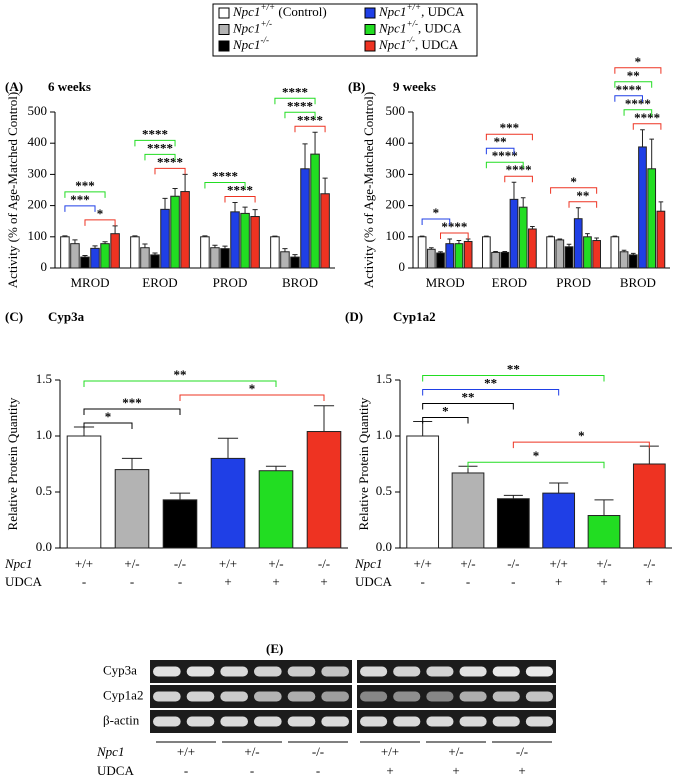  I want to click on legend-swatch, so click(370, 13).